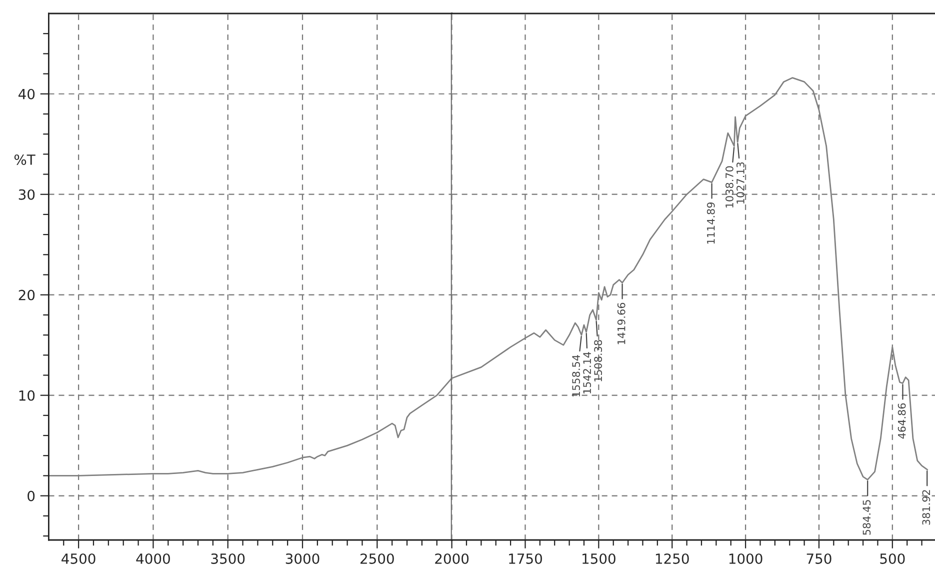 This screenshot has width=935, height=570. Describe the element at coordinates (26, 94) in the screenshot. I see `y-tick-label: 40` at that location.